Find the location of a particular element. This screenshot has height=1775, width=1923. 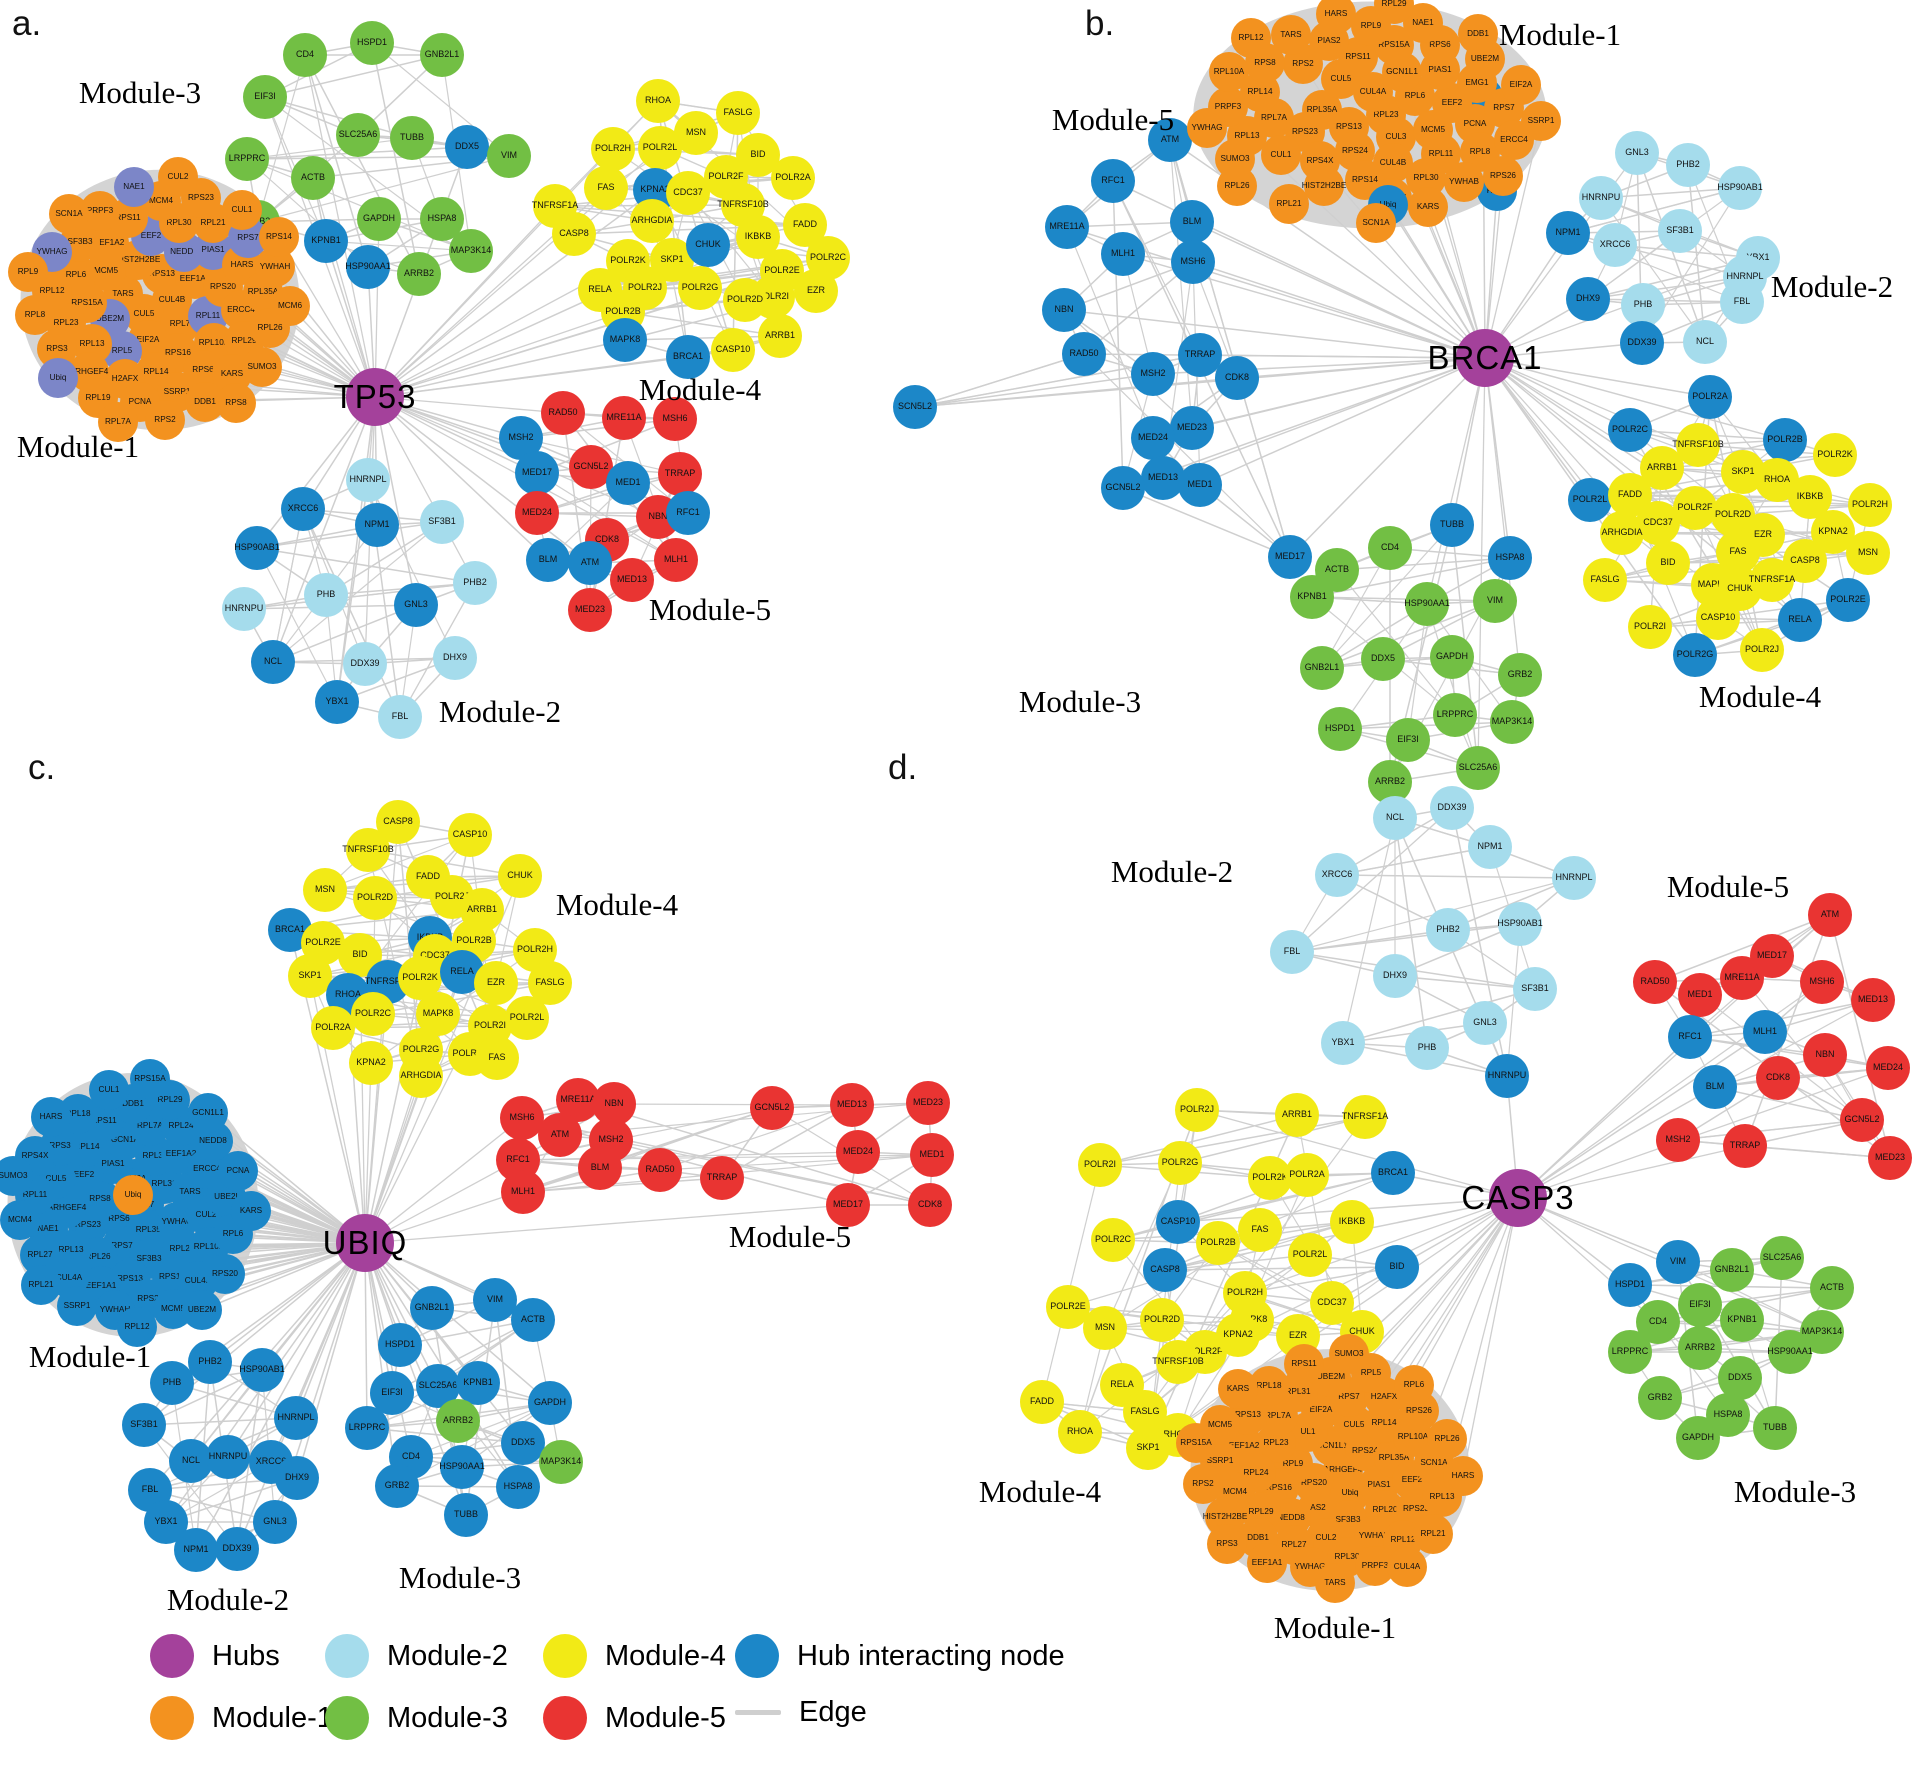

node-SCN5L2: SCN5L2 is located at coordinates (915, 407).